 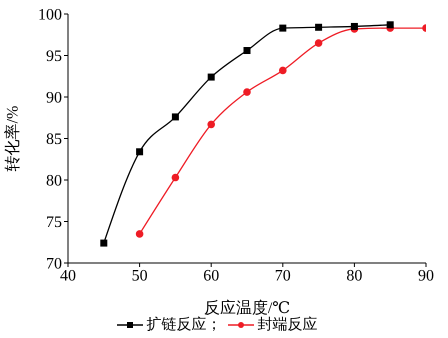 I want to click on y-tick-label: 100, so click(x=50, y=15).